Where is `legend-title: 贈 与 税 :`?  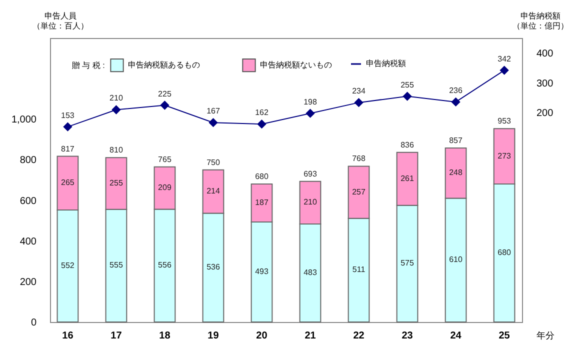 legend-title: 贈 与 税 : is located at coordinates (88, 65).